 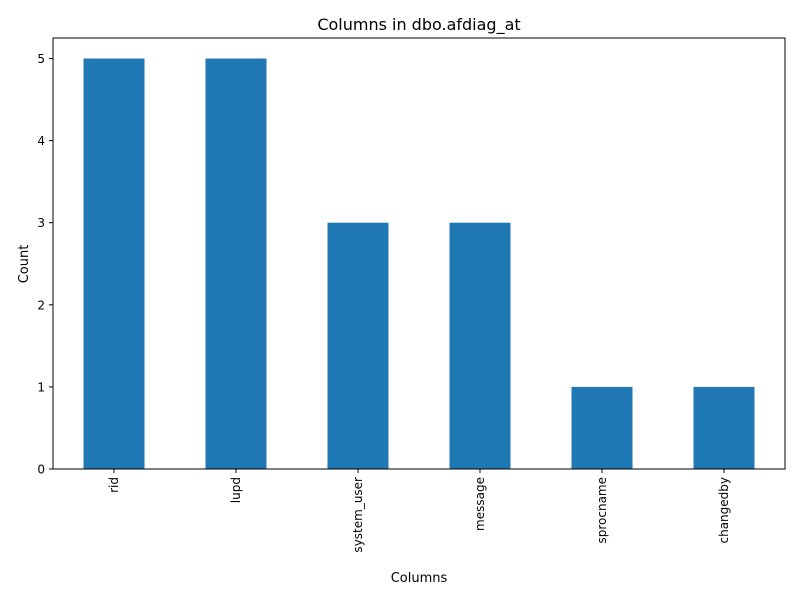 I want to click on bar-rid, so click(x=114, y=264).